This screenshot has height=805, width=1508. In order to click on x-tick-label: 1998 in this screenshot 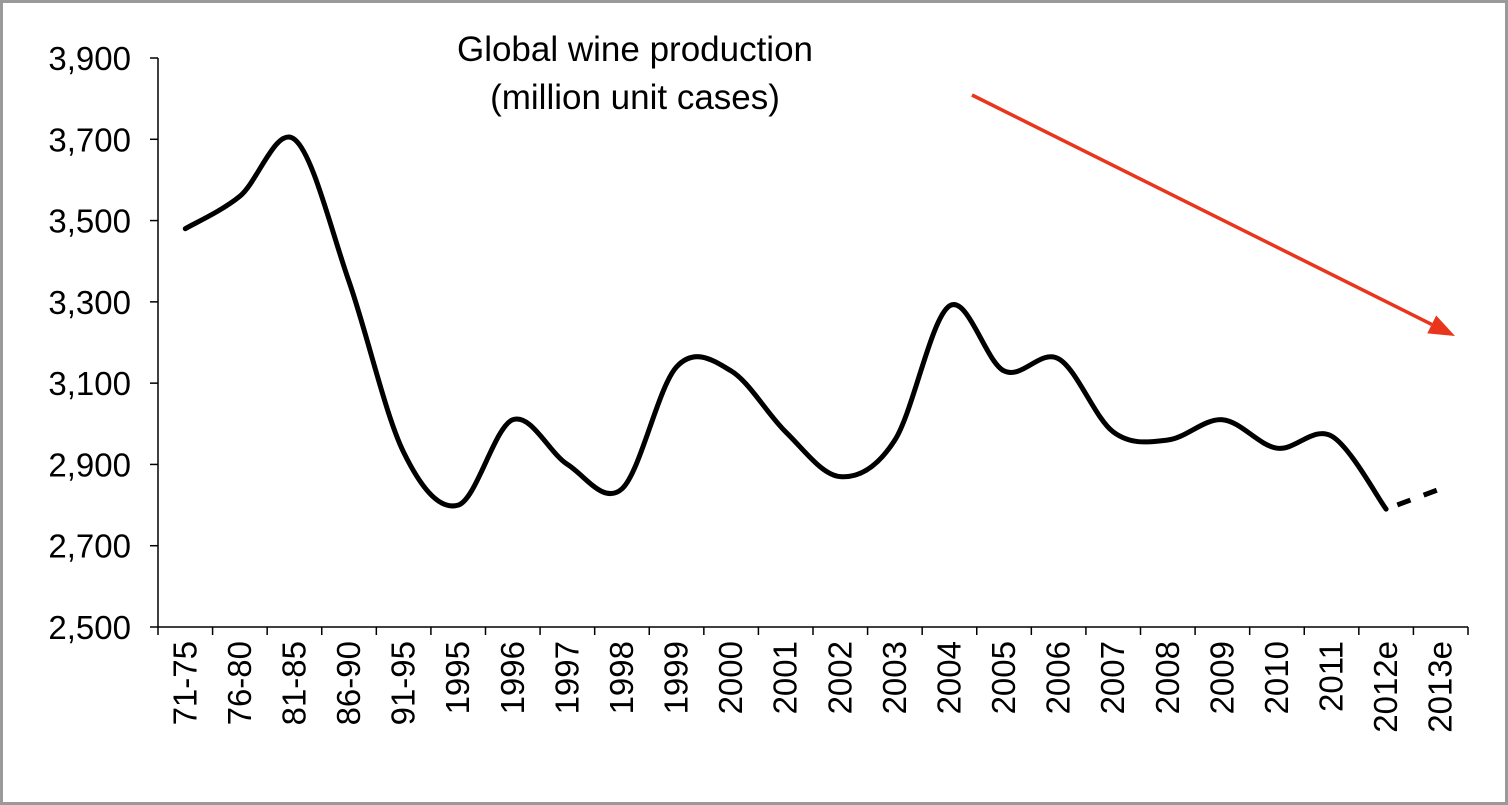, I will do `click(621, 677)`.